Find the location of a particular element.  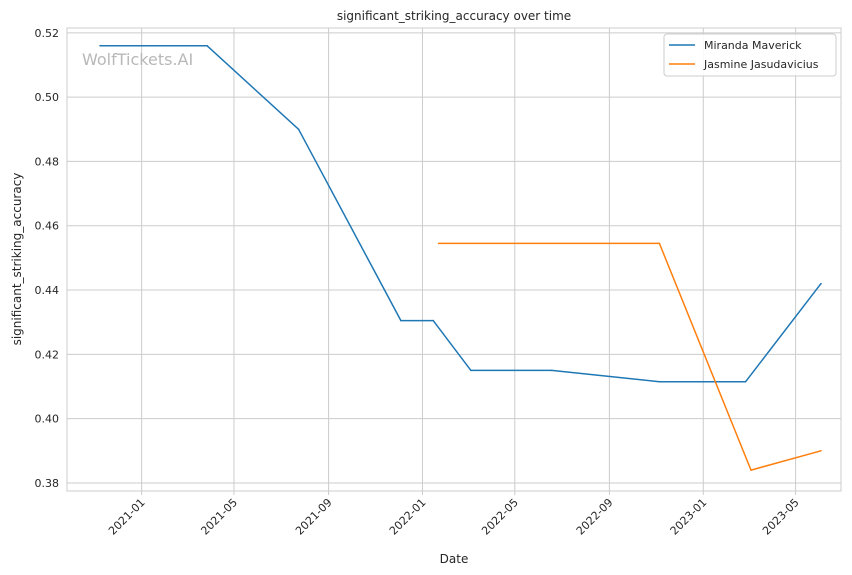

y-tick-label: 0.42 is located at coordinates (47, 354).